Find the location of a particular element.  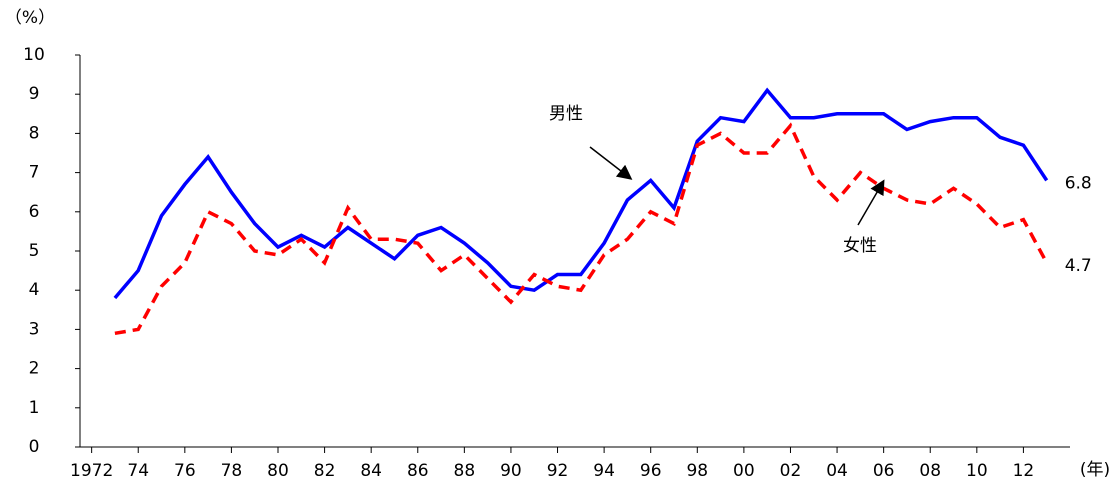

y-tick-label: 9 is located at coordinates (34, 94).